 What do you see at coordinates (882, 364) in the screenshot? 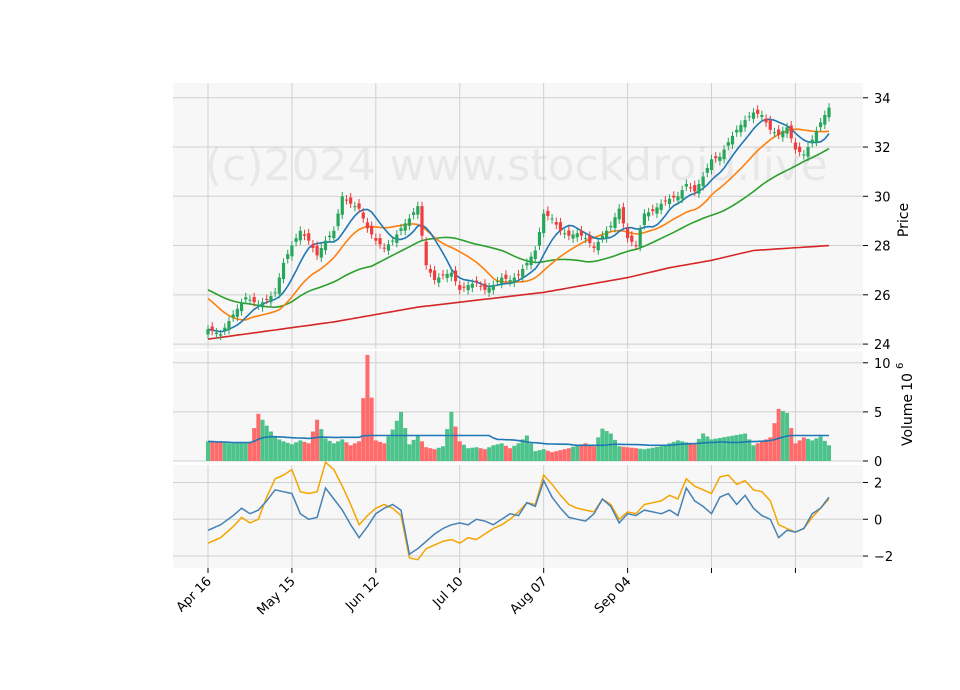
I see `y-tick-label: 10` at bounding box center [882, 364].